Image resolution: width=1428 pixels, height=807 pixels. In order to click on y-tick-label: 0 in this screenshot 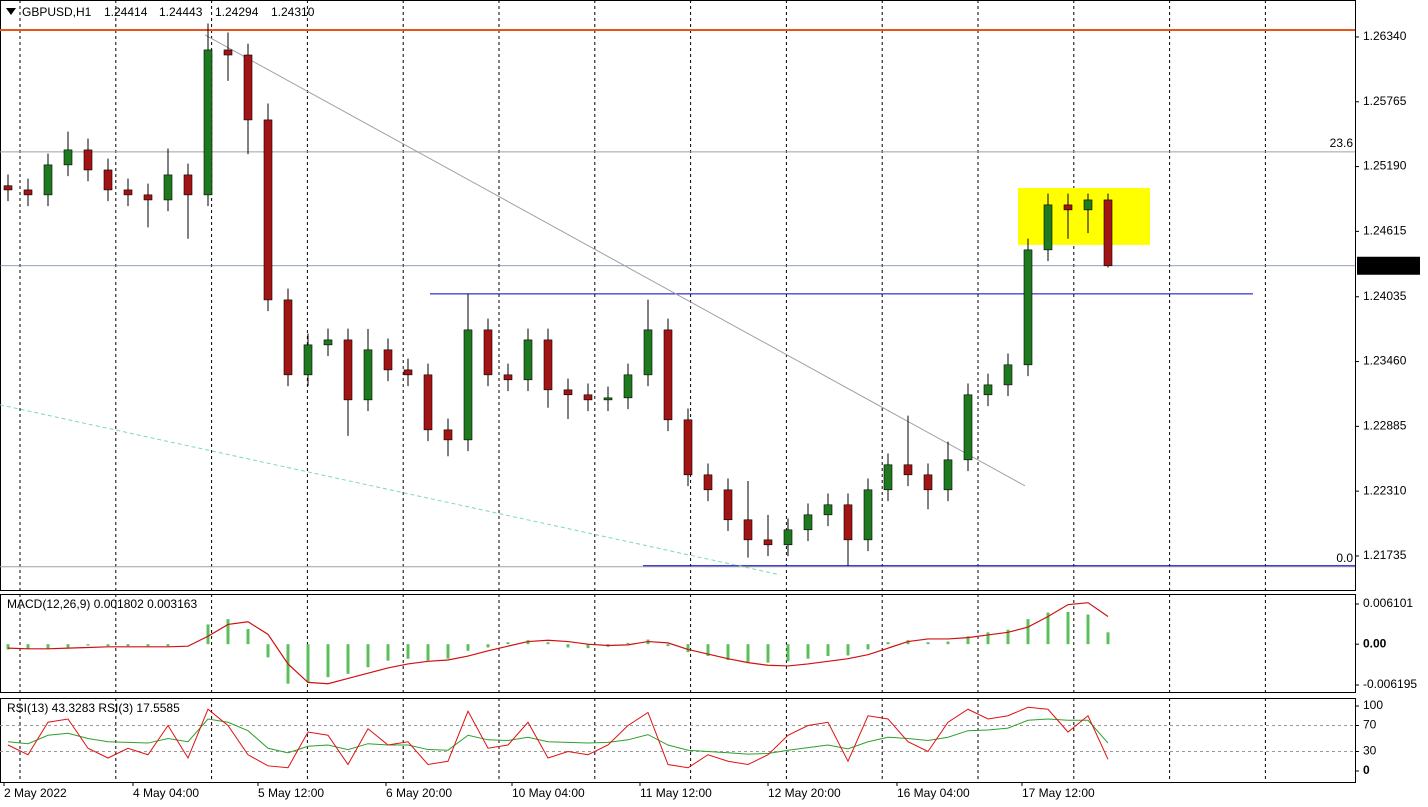, I will do `click(1366, 770)`.